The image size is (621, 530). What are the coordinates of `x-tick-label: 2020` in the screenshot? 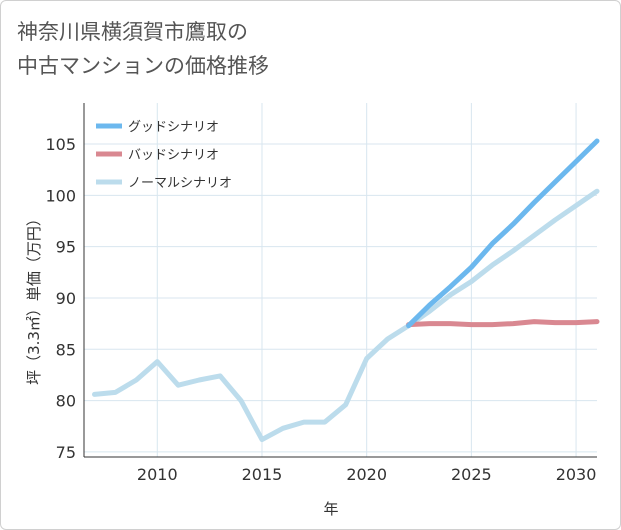 It's located at (366, 474).